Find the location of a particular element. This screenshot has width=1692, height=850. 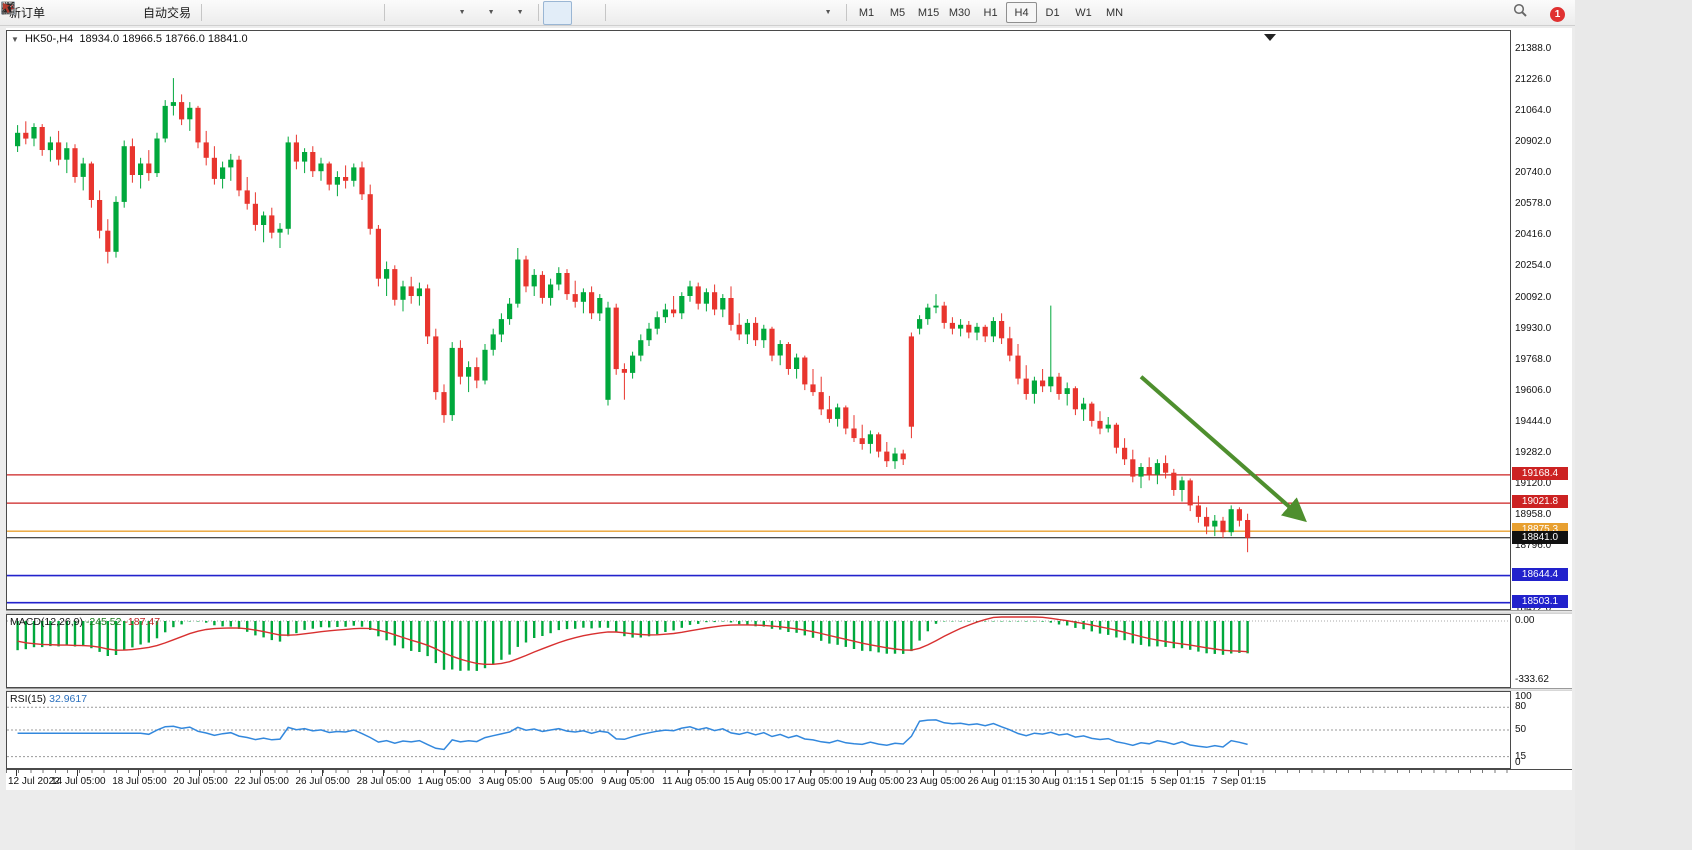

price-axis-label: 20416.0 is located at coordinates (1533, 234).